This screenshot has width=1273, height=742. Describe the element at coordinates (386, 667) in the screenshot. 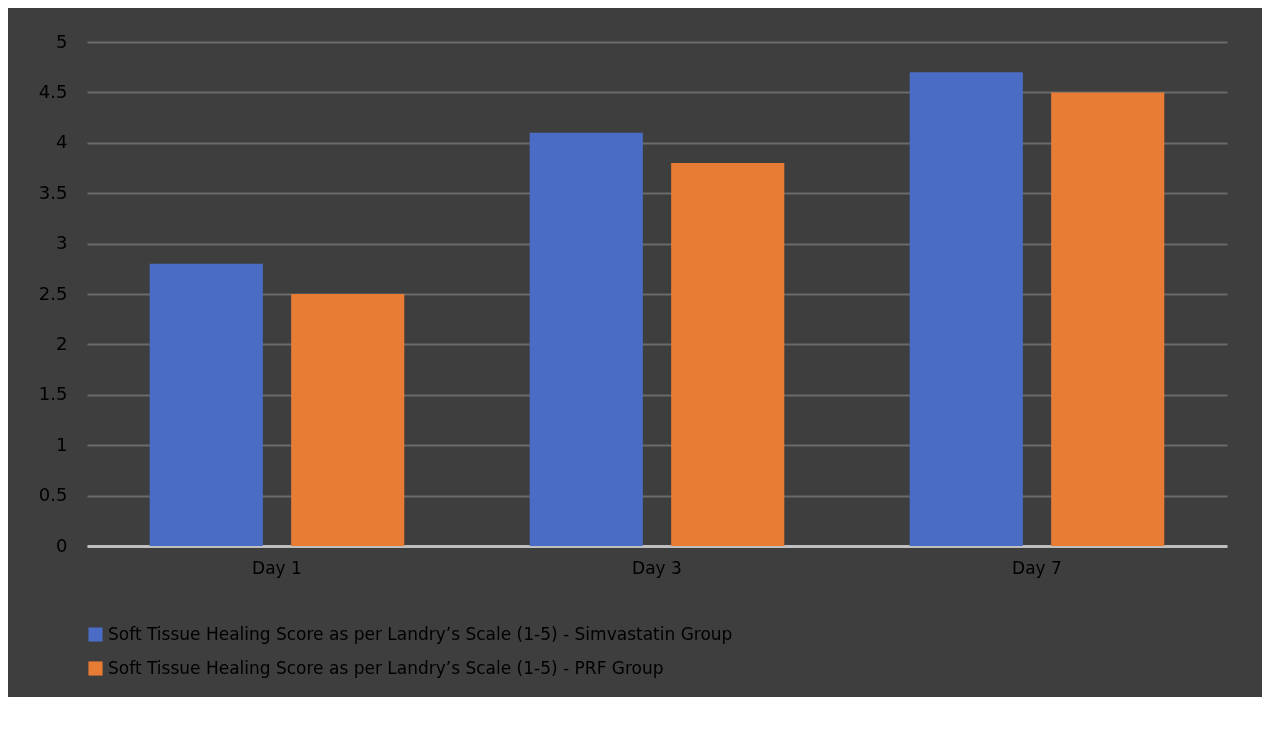

I see `legend-label: Soft Tissue Healing Score as per Landry’s Scale (1-5) - PRF Group` at that location.